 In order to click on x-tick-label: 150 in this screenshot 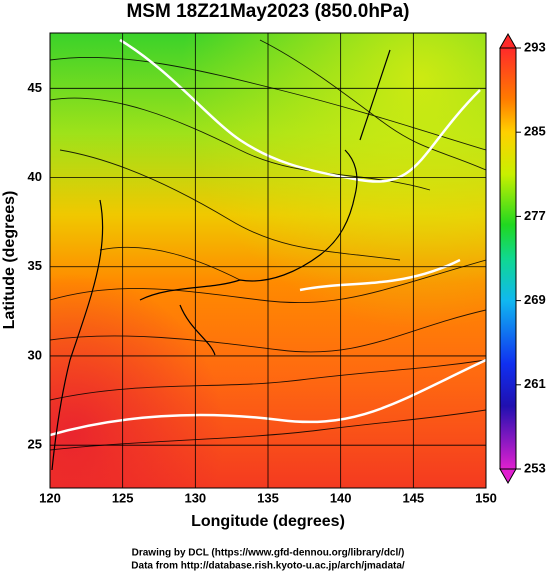, I will do `click(486, 497)`.